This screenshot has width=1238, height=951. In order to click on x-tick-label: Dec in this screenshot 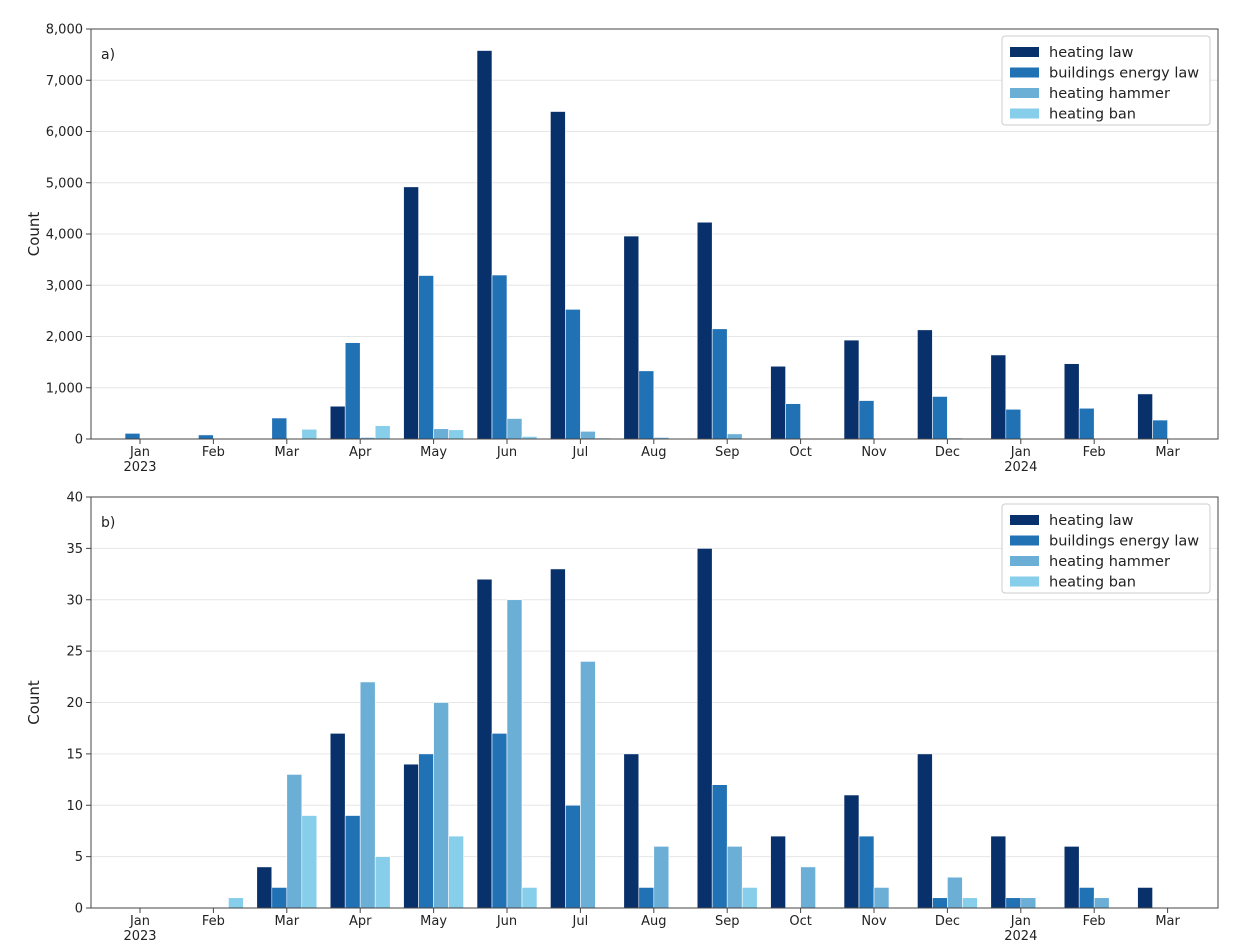, I will do `click(947, 452)`.